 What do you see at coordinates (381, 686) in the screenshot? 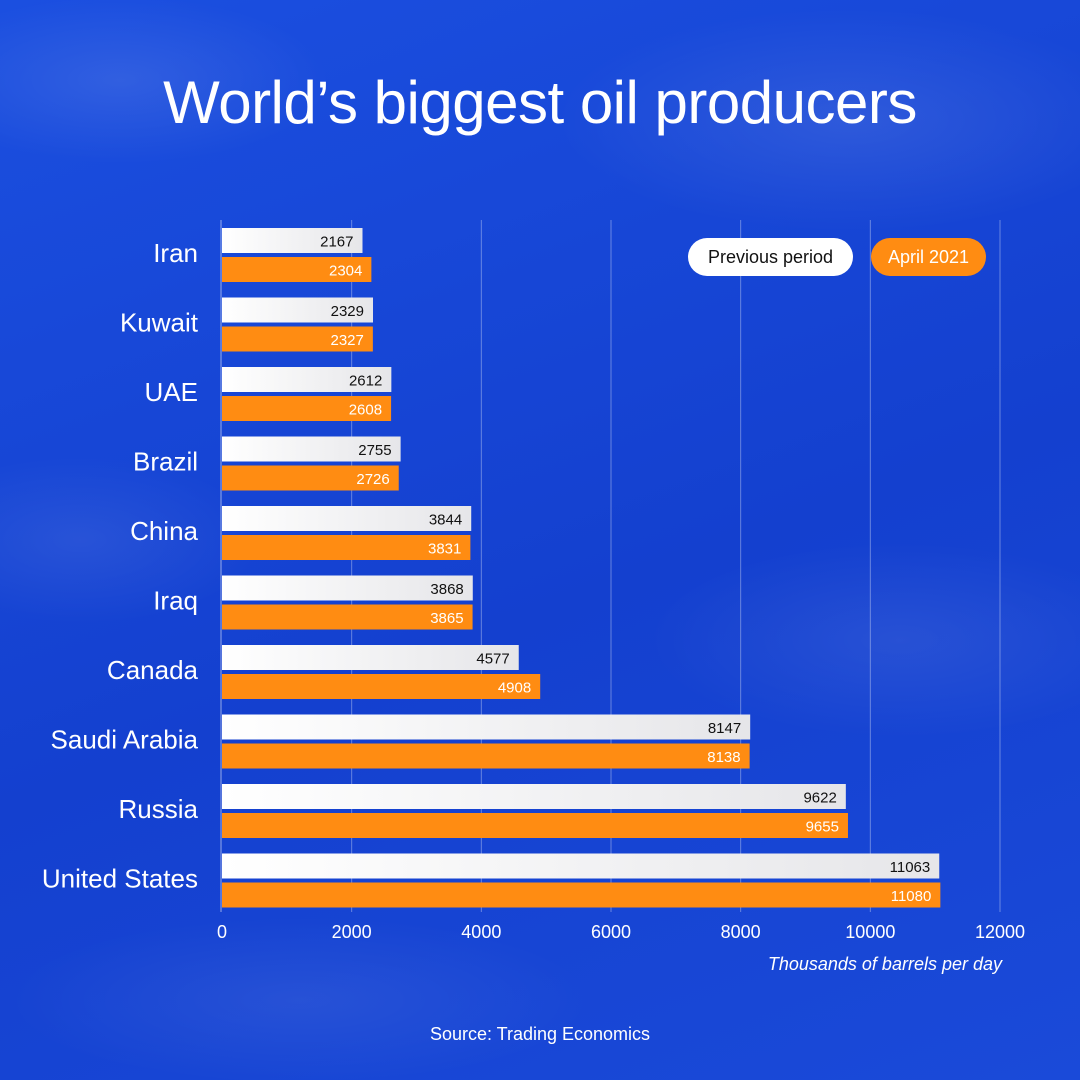
I see `bar-canada-april-2021` at bounding box center [381, 686].